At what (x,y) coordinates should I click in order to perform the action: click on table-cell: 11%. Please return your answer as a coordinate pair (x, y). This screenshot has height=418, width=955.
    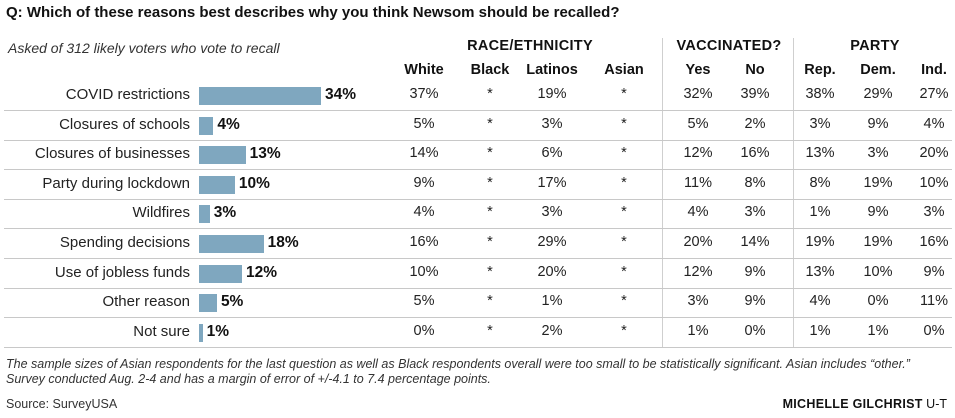
    Looking at the image, I should click on (698, 182).